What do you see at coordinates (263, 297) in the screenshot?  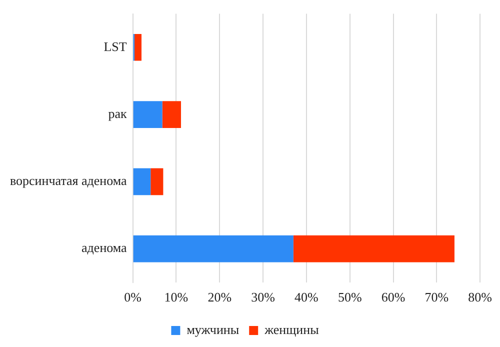 I see `x-tick-label: 30%` at bounding box center [263, 297].